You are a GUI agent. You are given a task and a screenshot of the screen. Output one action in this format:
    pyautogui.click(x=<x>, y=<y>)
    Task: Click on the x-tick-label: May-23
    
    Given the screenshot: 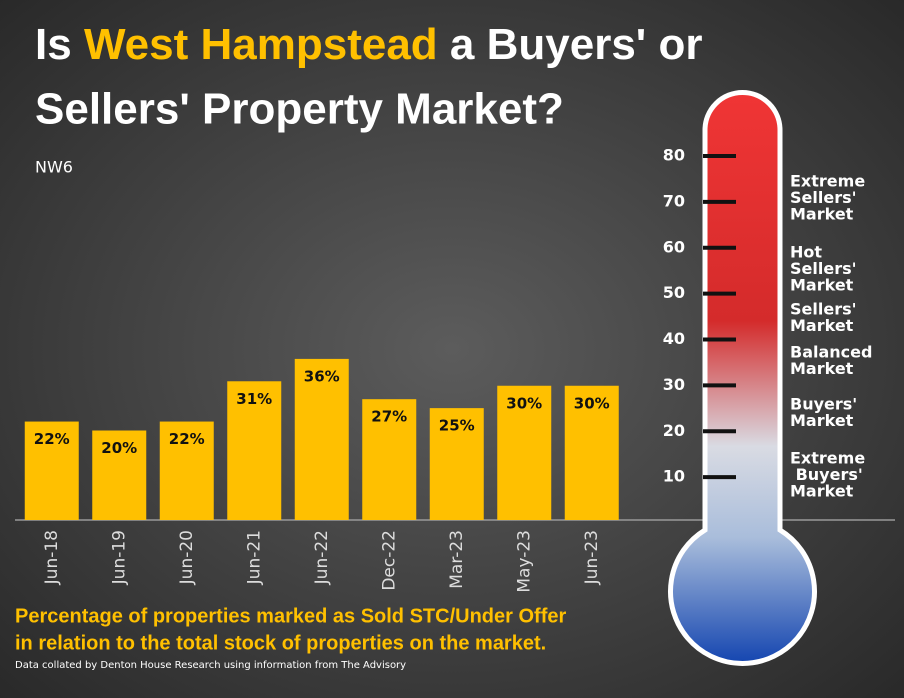 What is the action you would take?
    pyautogui.click(x=524, y=561)
    